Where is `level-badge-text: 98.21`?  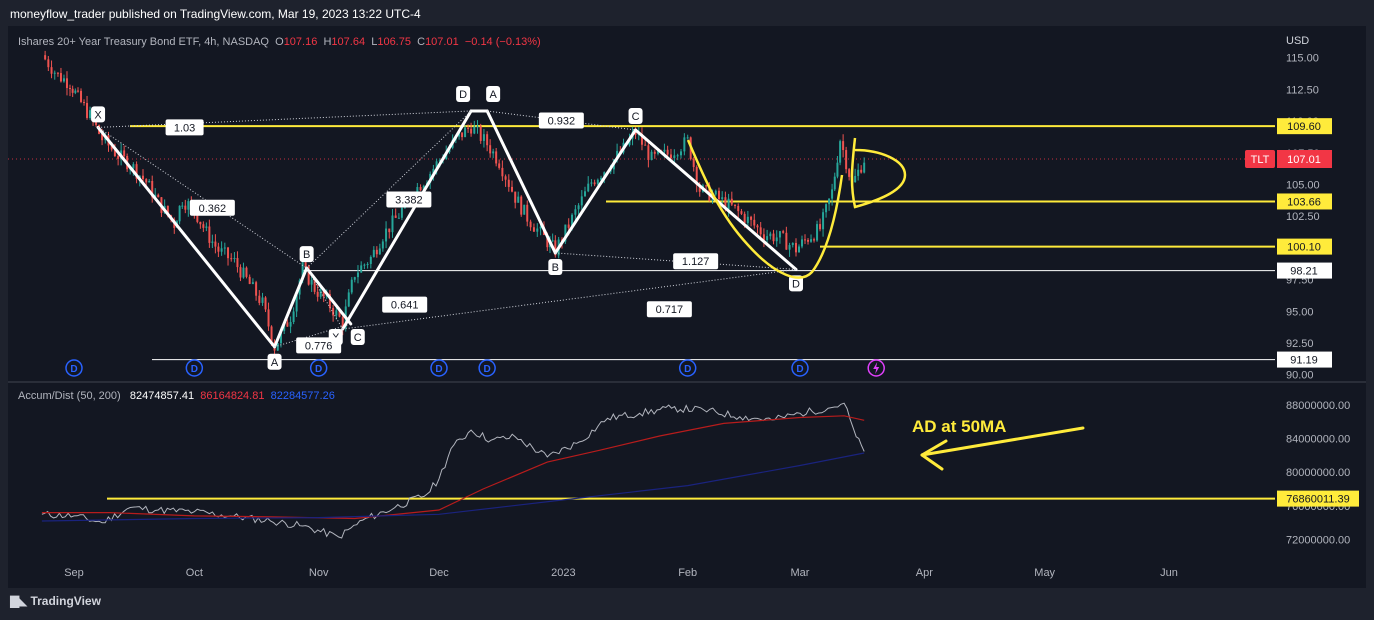
level-badge-text: 98.21 is located at coordinates (1304, 272).